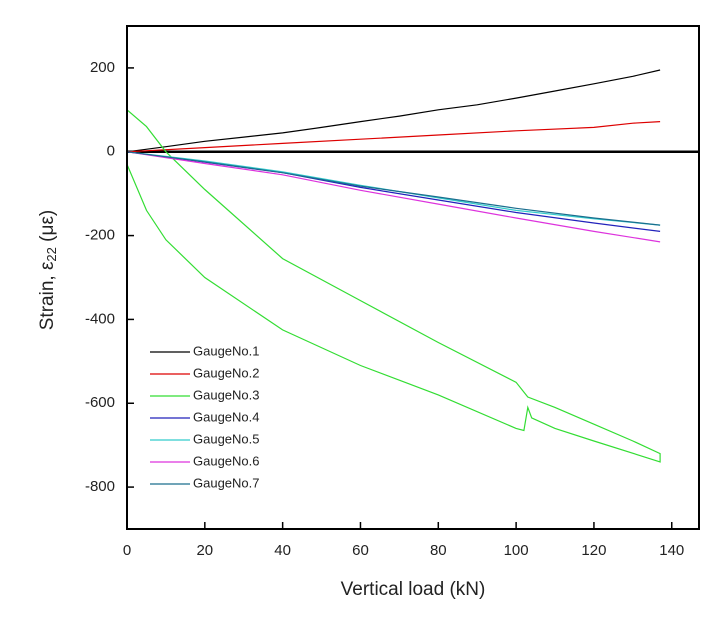 This screenshot has width=719, height=617. I want to click on y-tick-label: 200, so click(102, 67).